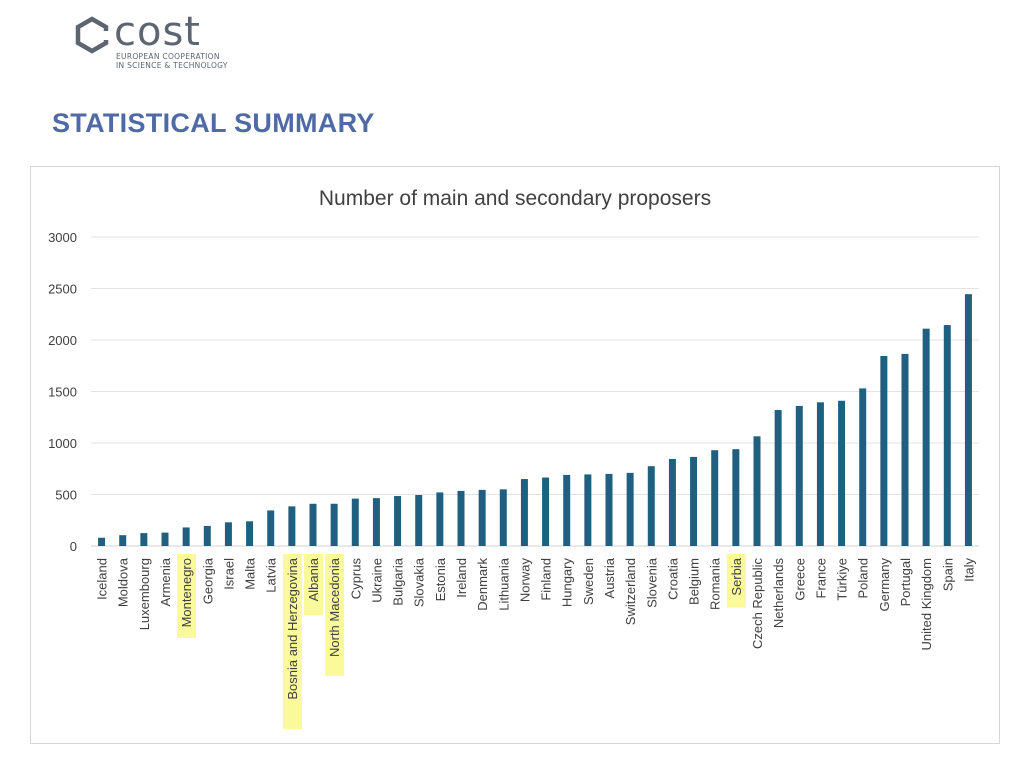 Image resolution: width=1024 pixels, height=758 pixels. I want to click on bar-united-kingdom, so click(926, 437).